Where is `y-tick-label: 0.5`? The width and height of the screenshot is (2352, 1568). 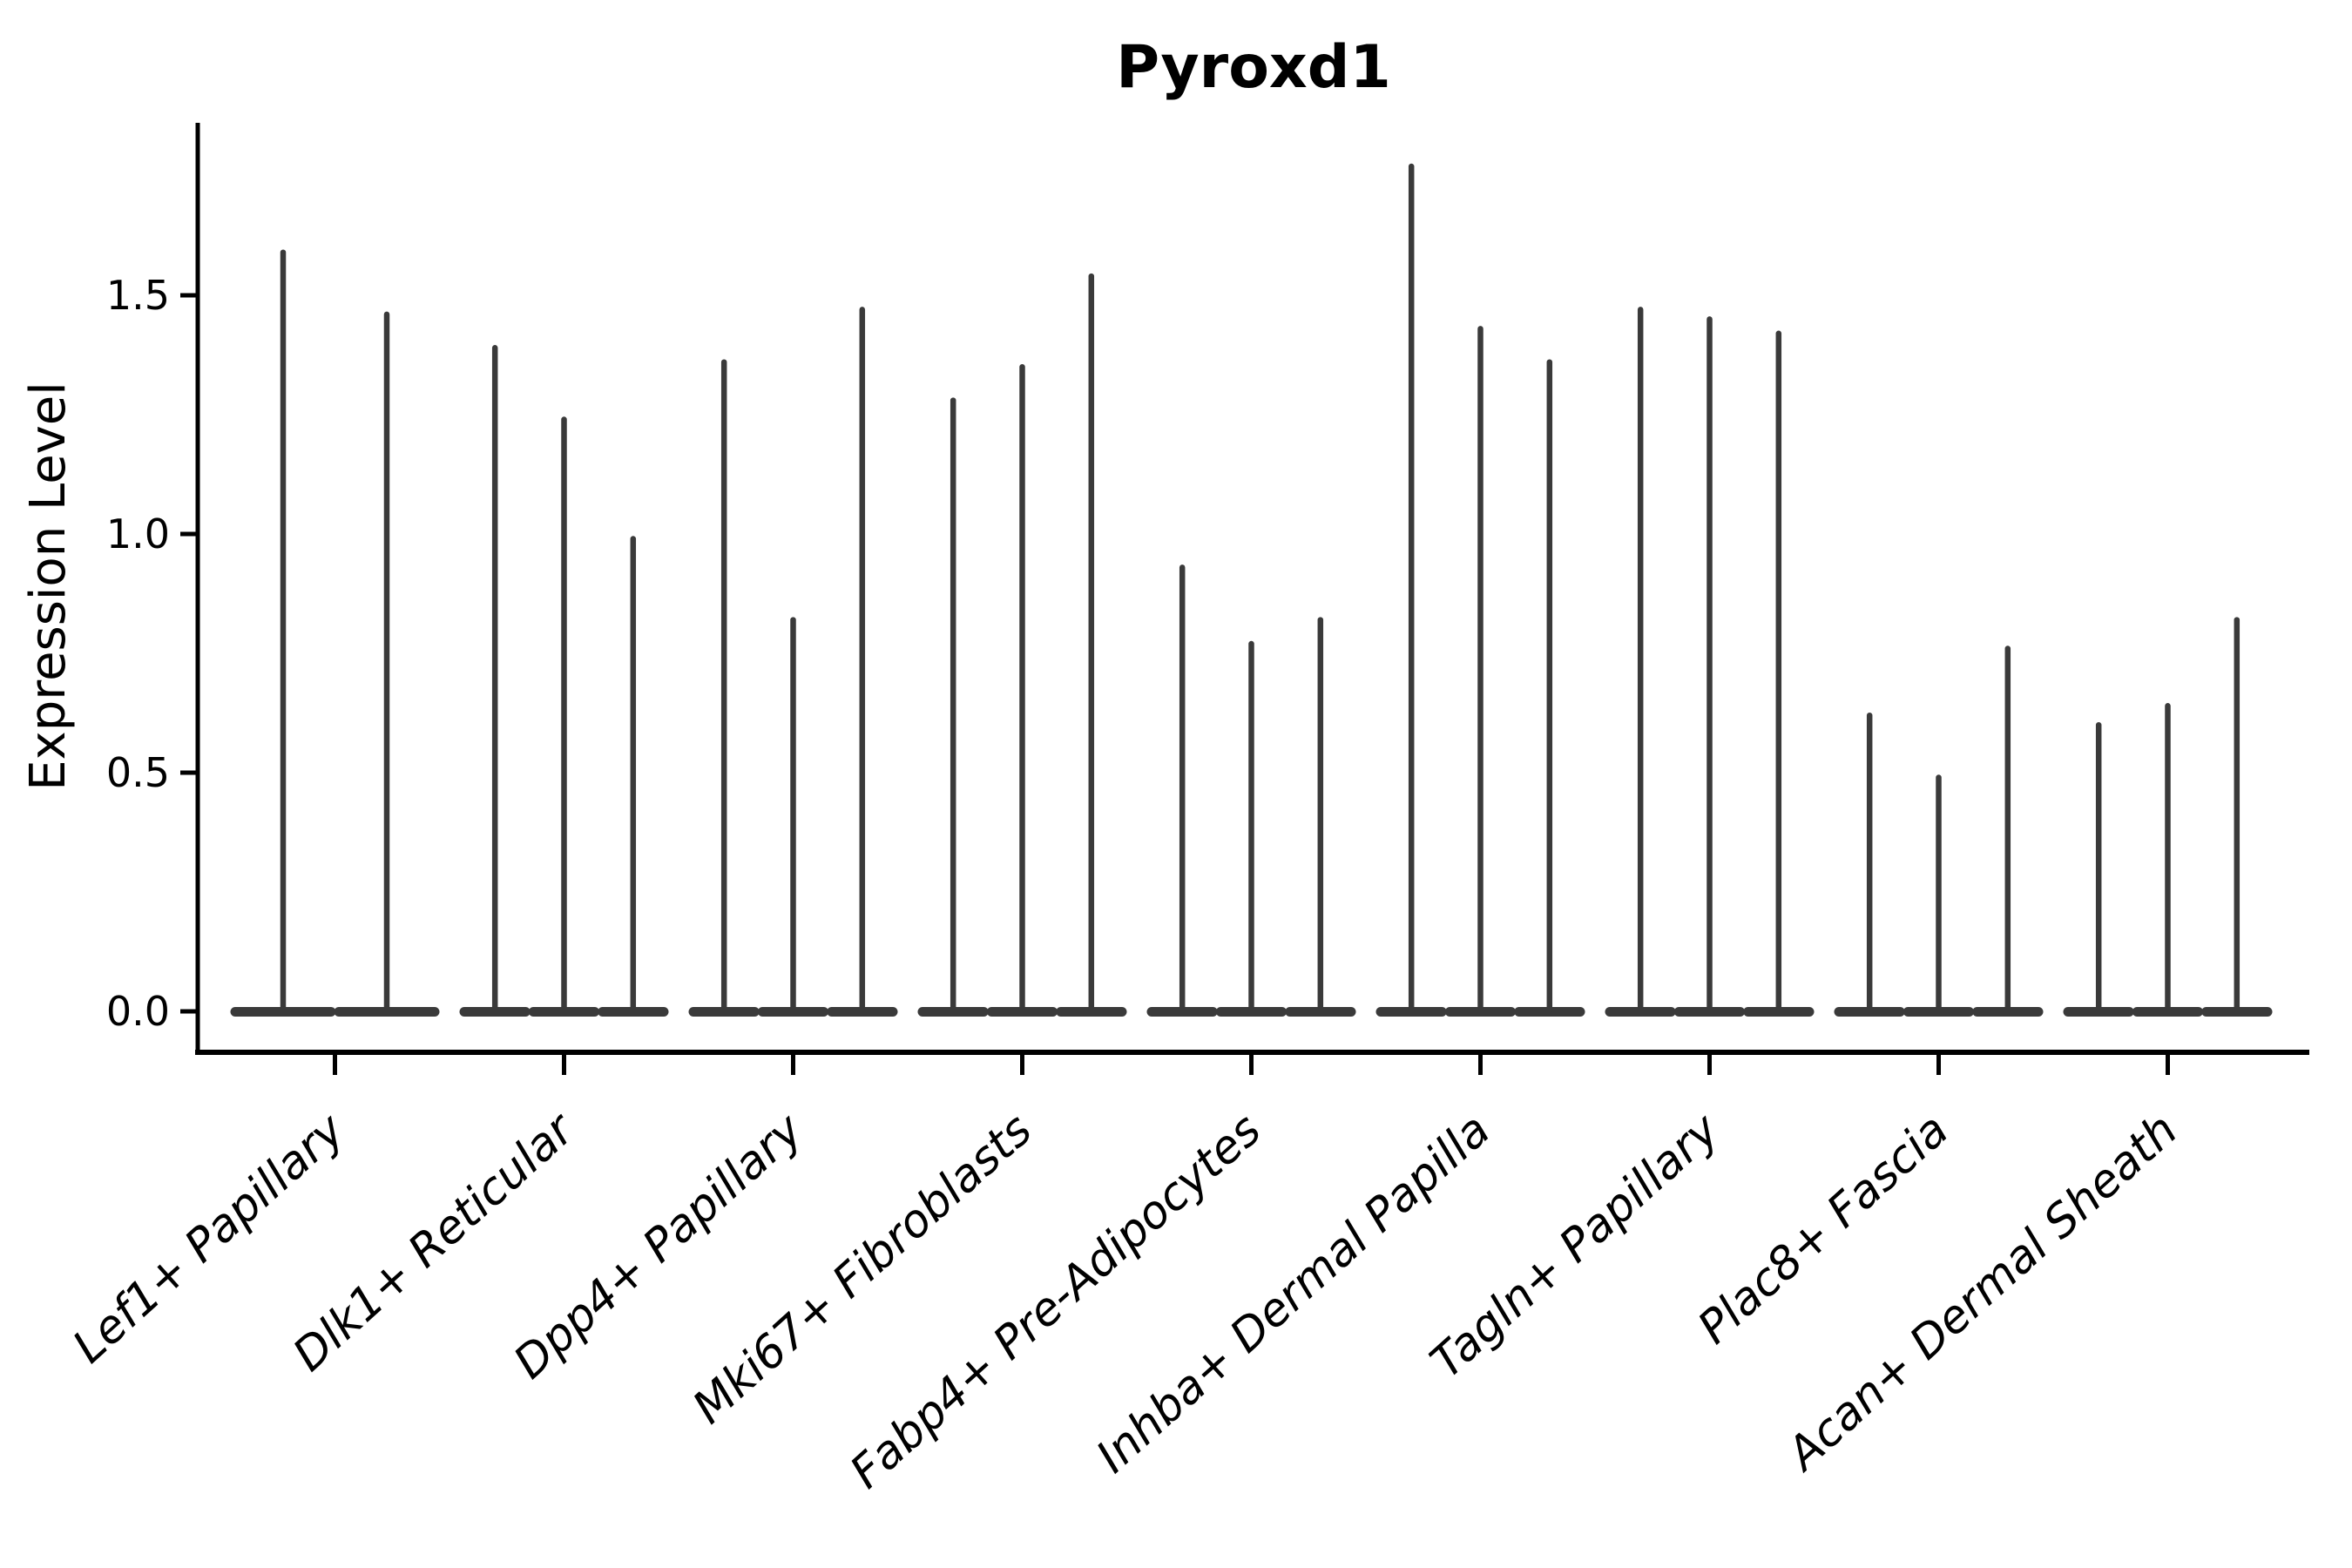 y-tick-label: 0.5 is located at coordinates (138, 772).